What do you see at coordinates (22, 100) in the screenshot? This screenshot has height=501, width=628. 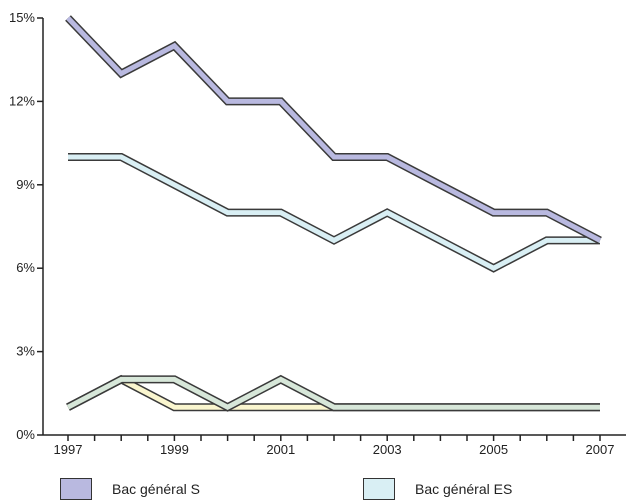 I see `y-tick-label: 12%` at bounding box center [22, 100].